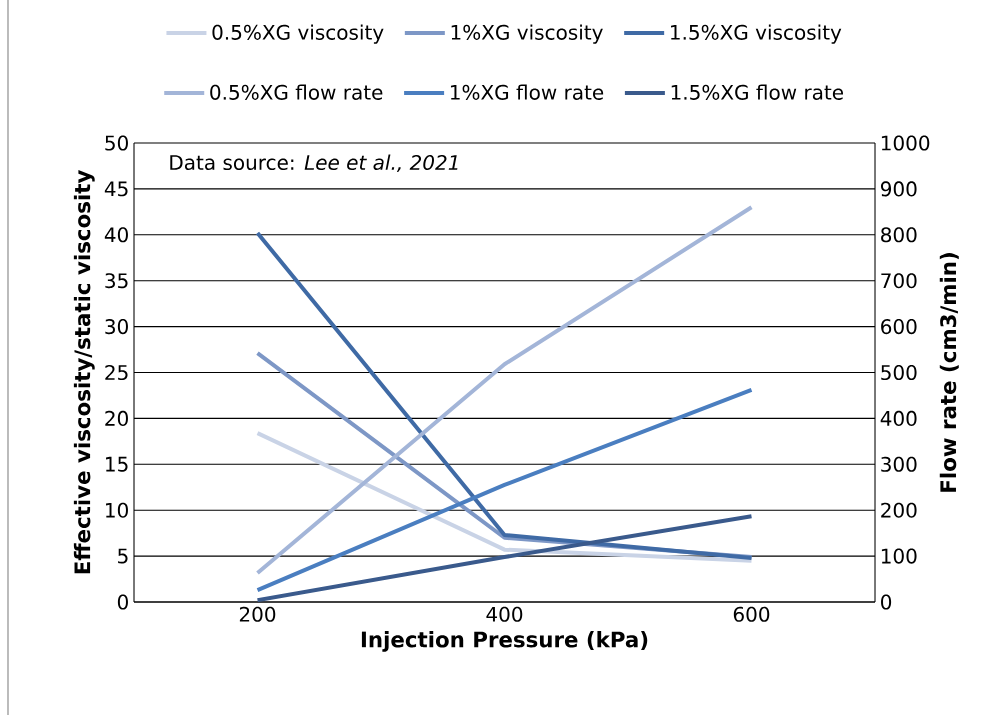 The width and height of the screenshot is (1003, 715). I want to click on y2-tick-label: 600, so click(899, 327).